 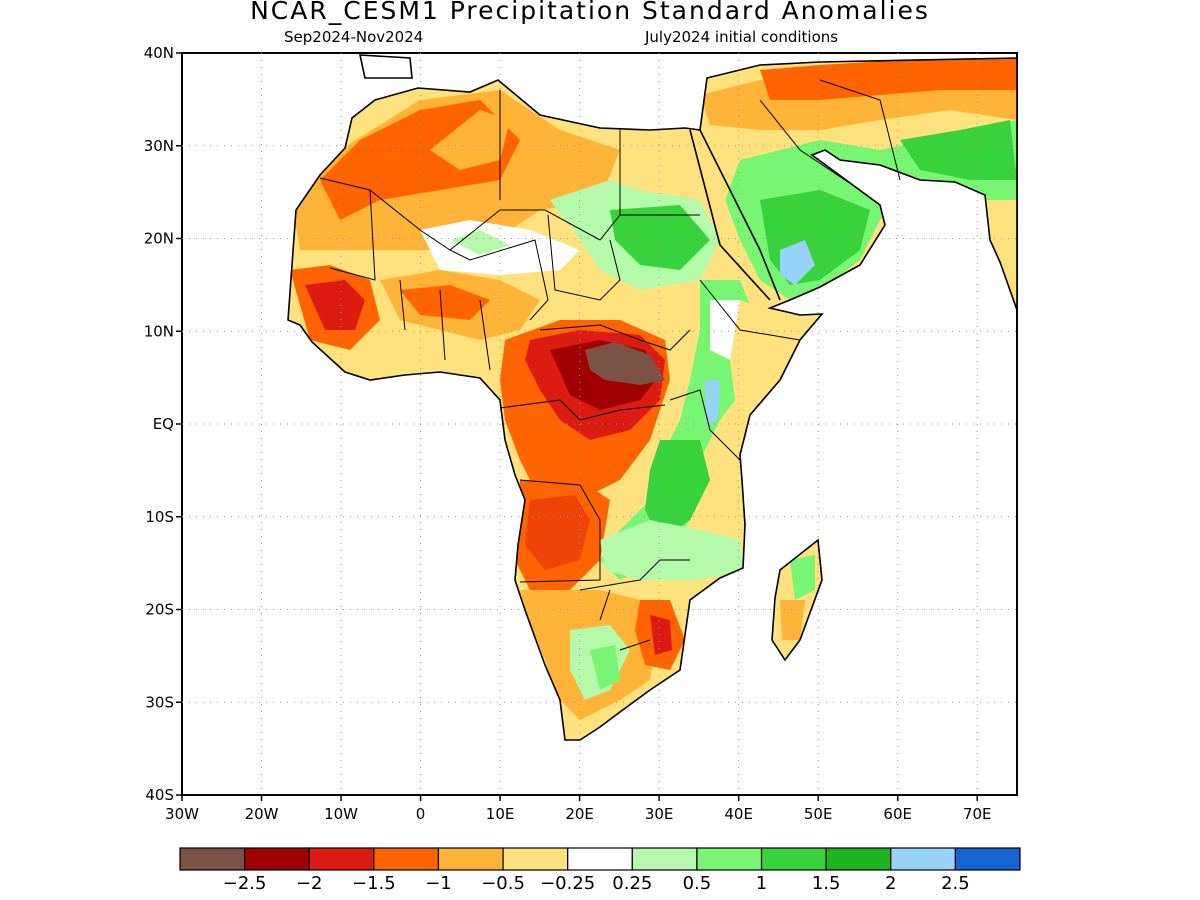 I want to click on lat-tick-label: 10S, so click(x=159, y=517).